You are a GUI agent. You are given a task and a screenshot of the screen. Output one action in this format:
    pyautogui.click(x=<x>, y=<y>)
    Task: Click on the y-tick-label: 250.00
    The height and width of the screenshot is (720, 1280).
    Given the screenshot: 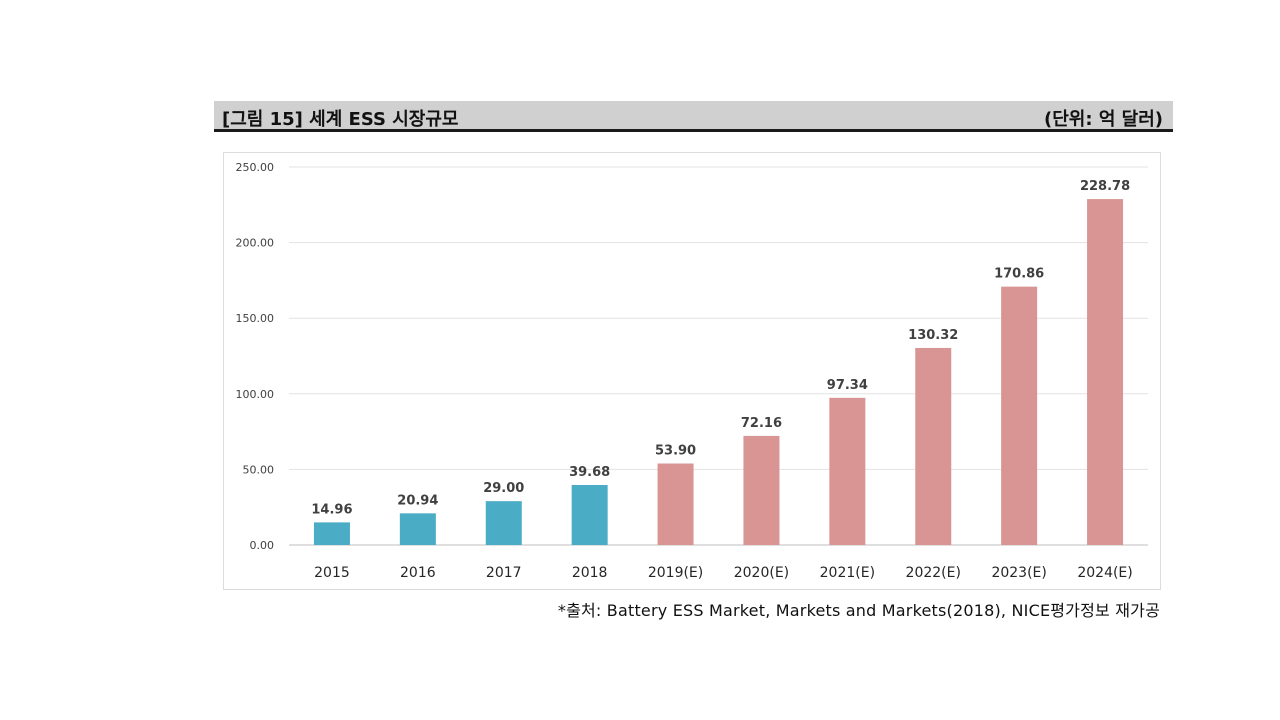 What is the action you would take?
    pyautogui.click(x=255, y=167)
    